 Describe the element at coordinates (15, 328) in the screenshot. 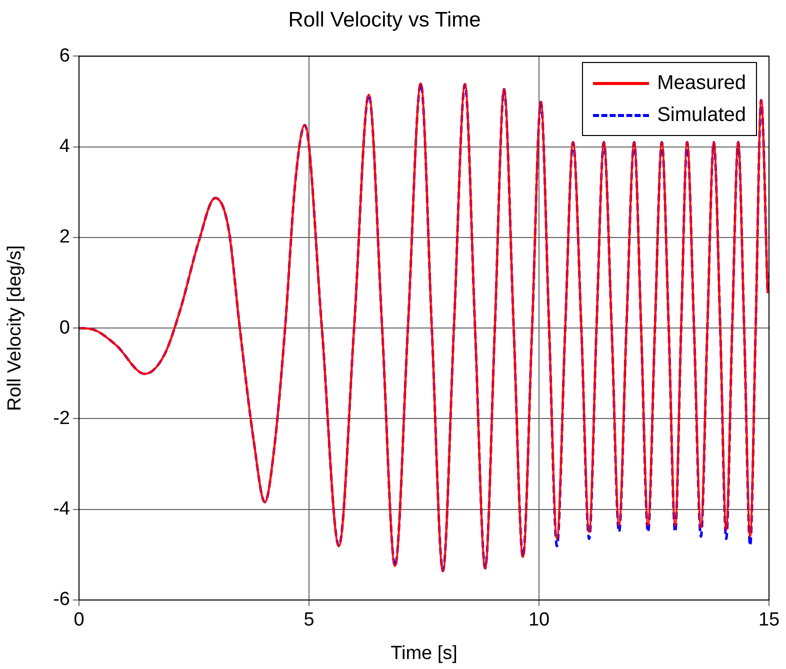

I see `y-axis-title: Roll Velocity [deg/s]` at that location.